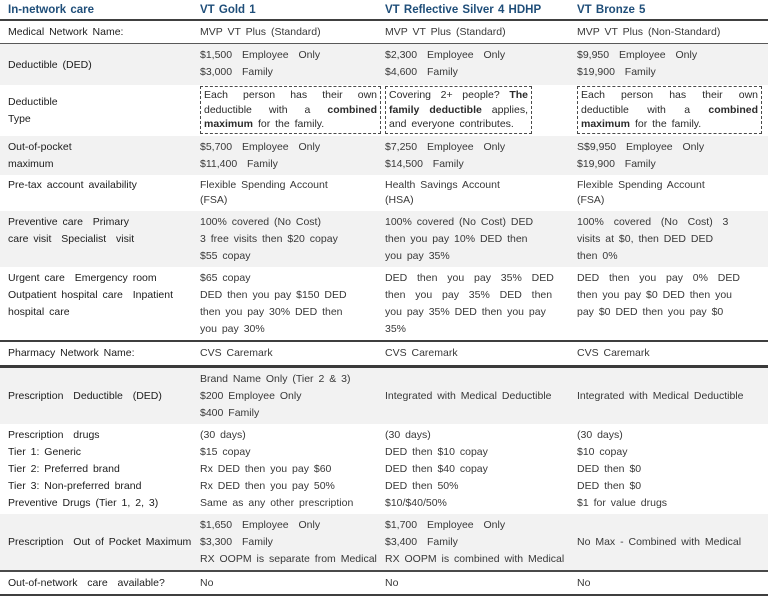 This screenshot has height=596, width=768. I want to click on label-line: Medical Network Name:, so click(66, 32).